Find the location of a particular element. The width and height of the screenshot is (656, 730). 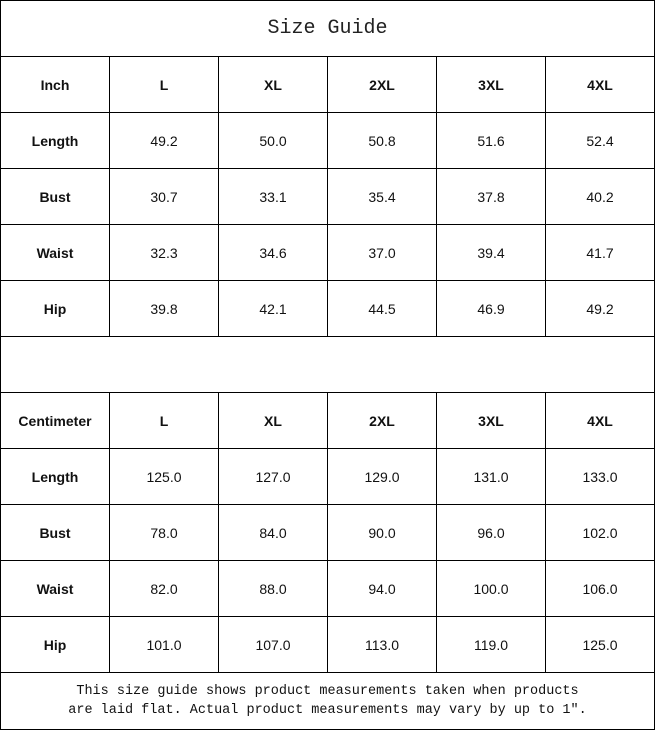

cm-header-row: Centimeter L XL 2XL 3XL 4XL is located at coordinates (327, 420).